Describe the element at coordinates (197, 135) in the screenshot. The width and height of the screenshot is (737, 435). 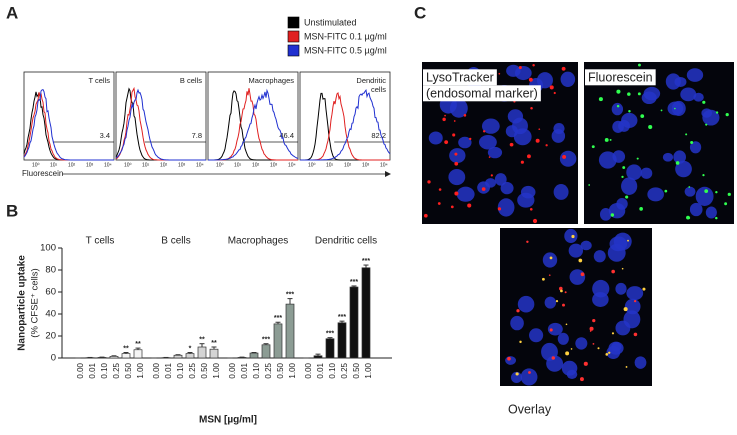
I see `gate-value: 7.8` at that location.